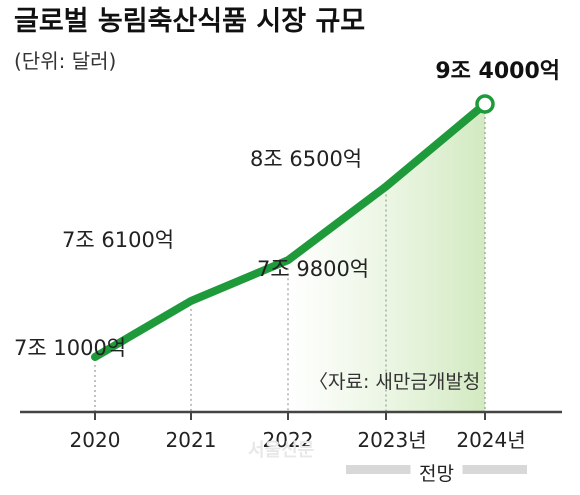  I want to click on tick-label-3: 2023년, so click(391, 440).